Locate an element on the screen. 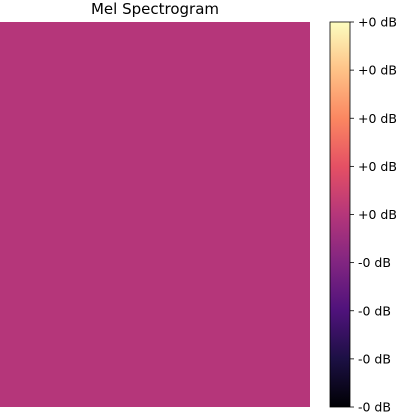  colorbar is located at coordinates (340, 214).